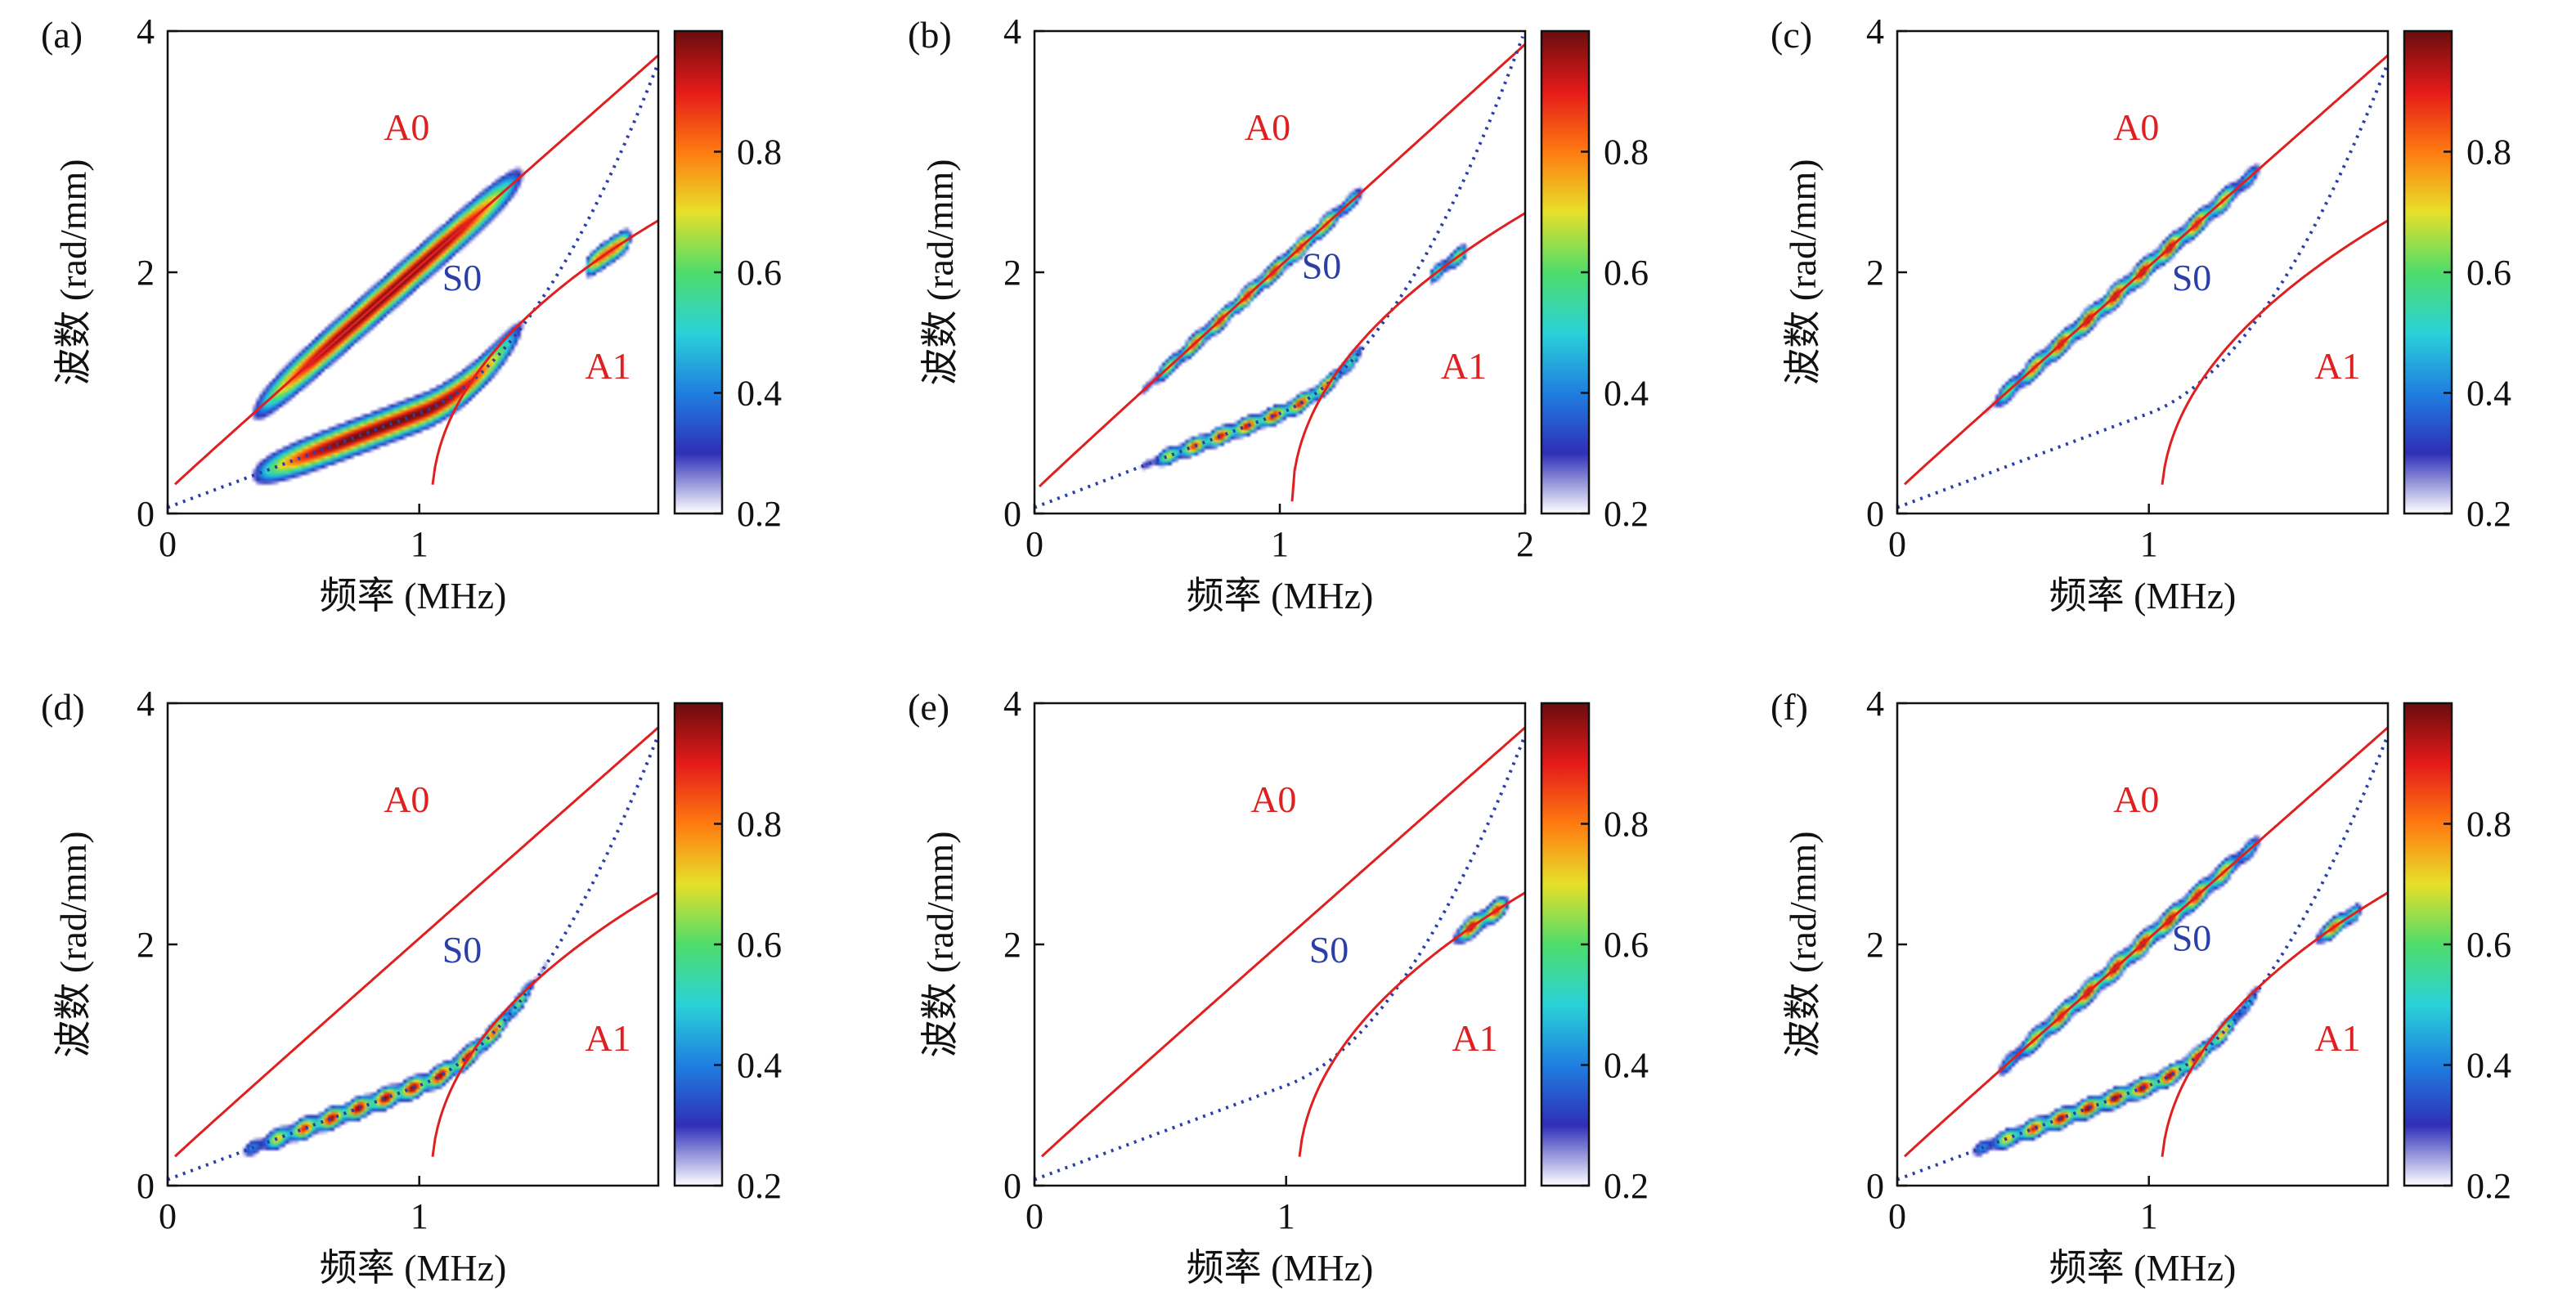 The width and height of the screenshot is (2576, 1305). Describe the element at coordinates (1525, 544) in the screenshot. I see `x-tick-label: 2` at that location.